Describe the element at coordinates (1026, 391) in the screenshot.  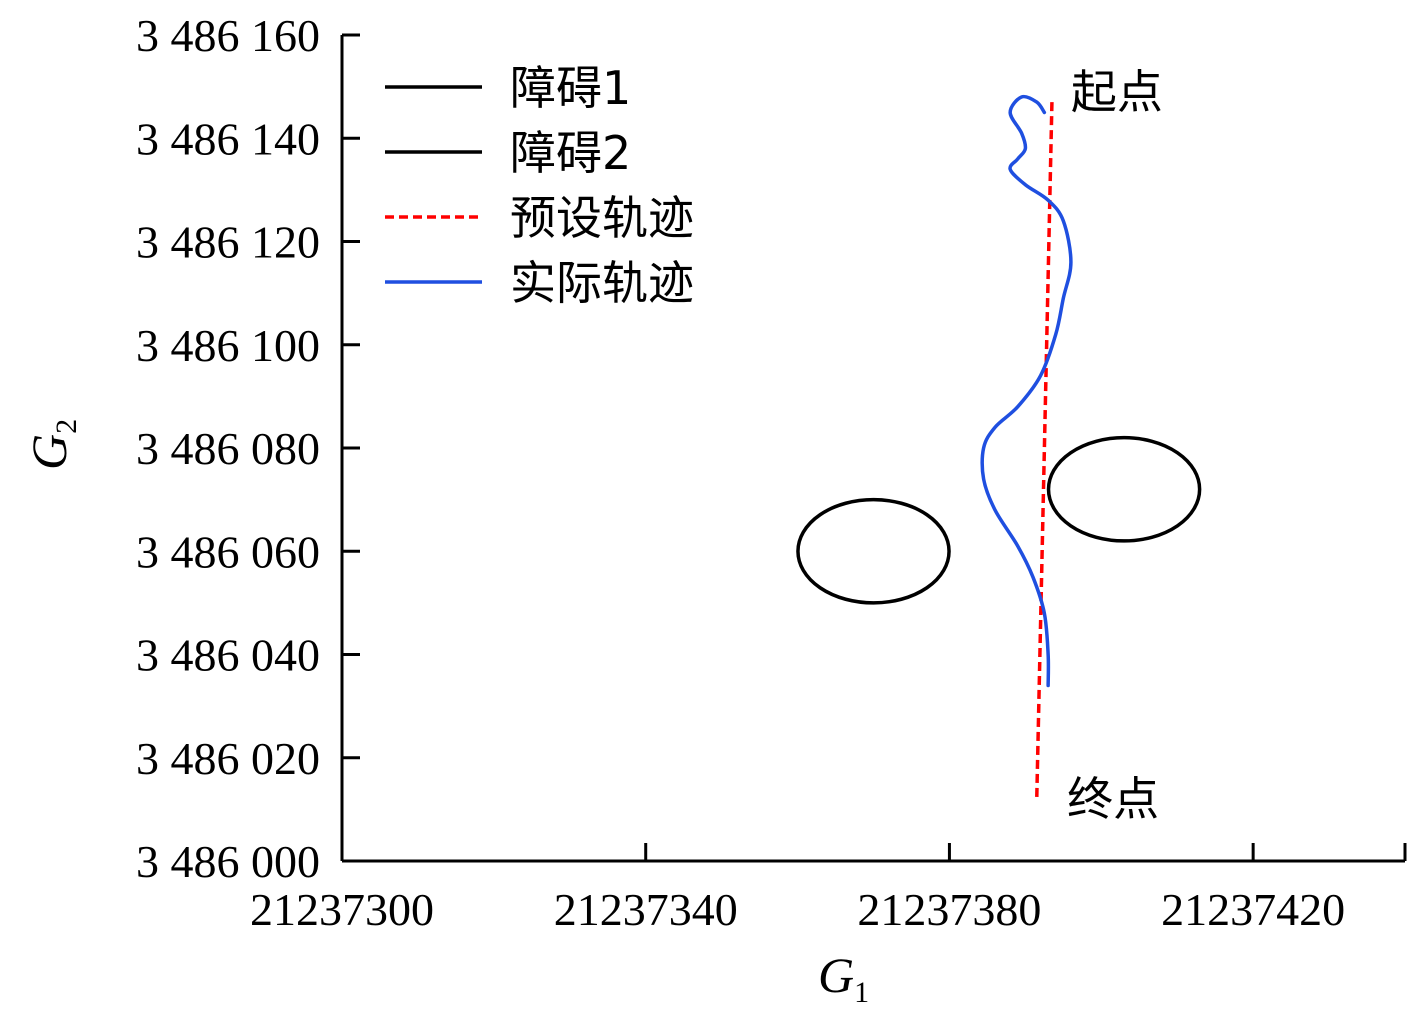
I see `actual-trajectory-line` at that location.